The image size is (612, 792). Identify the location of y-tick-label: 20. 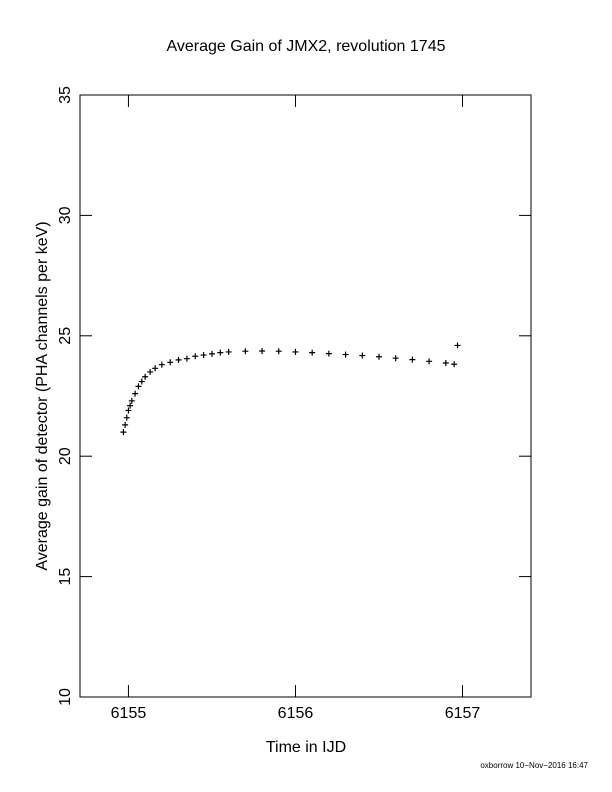
(65, 456).